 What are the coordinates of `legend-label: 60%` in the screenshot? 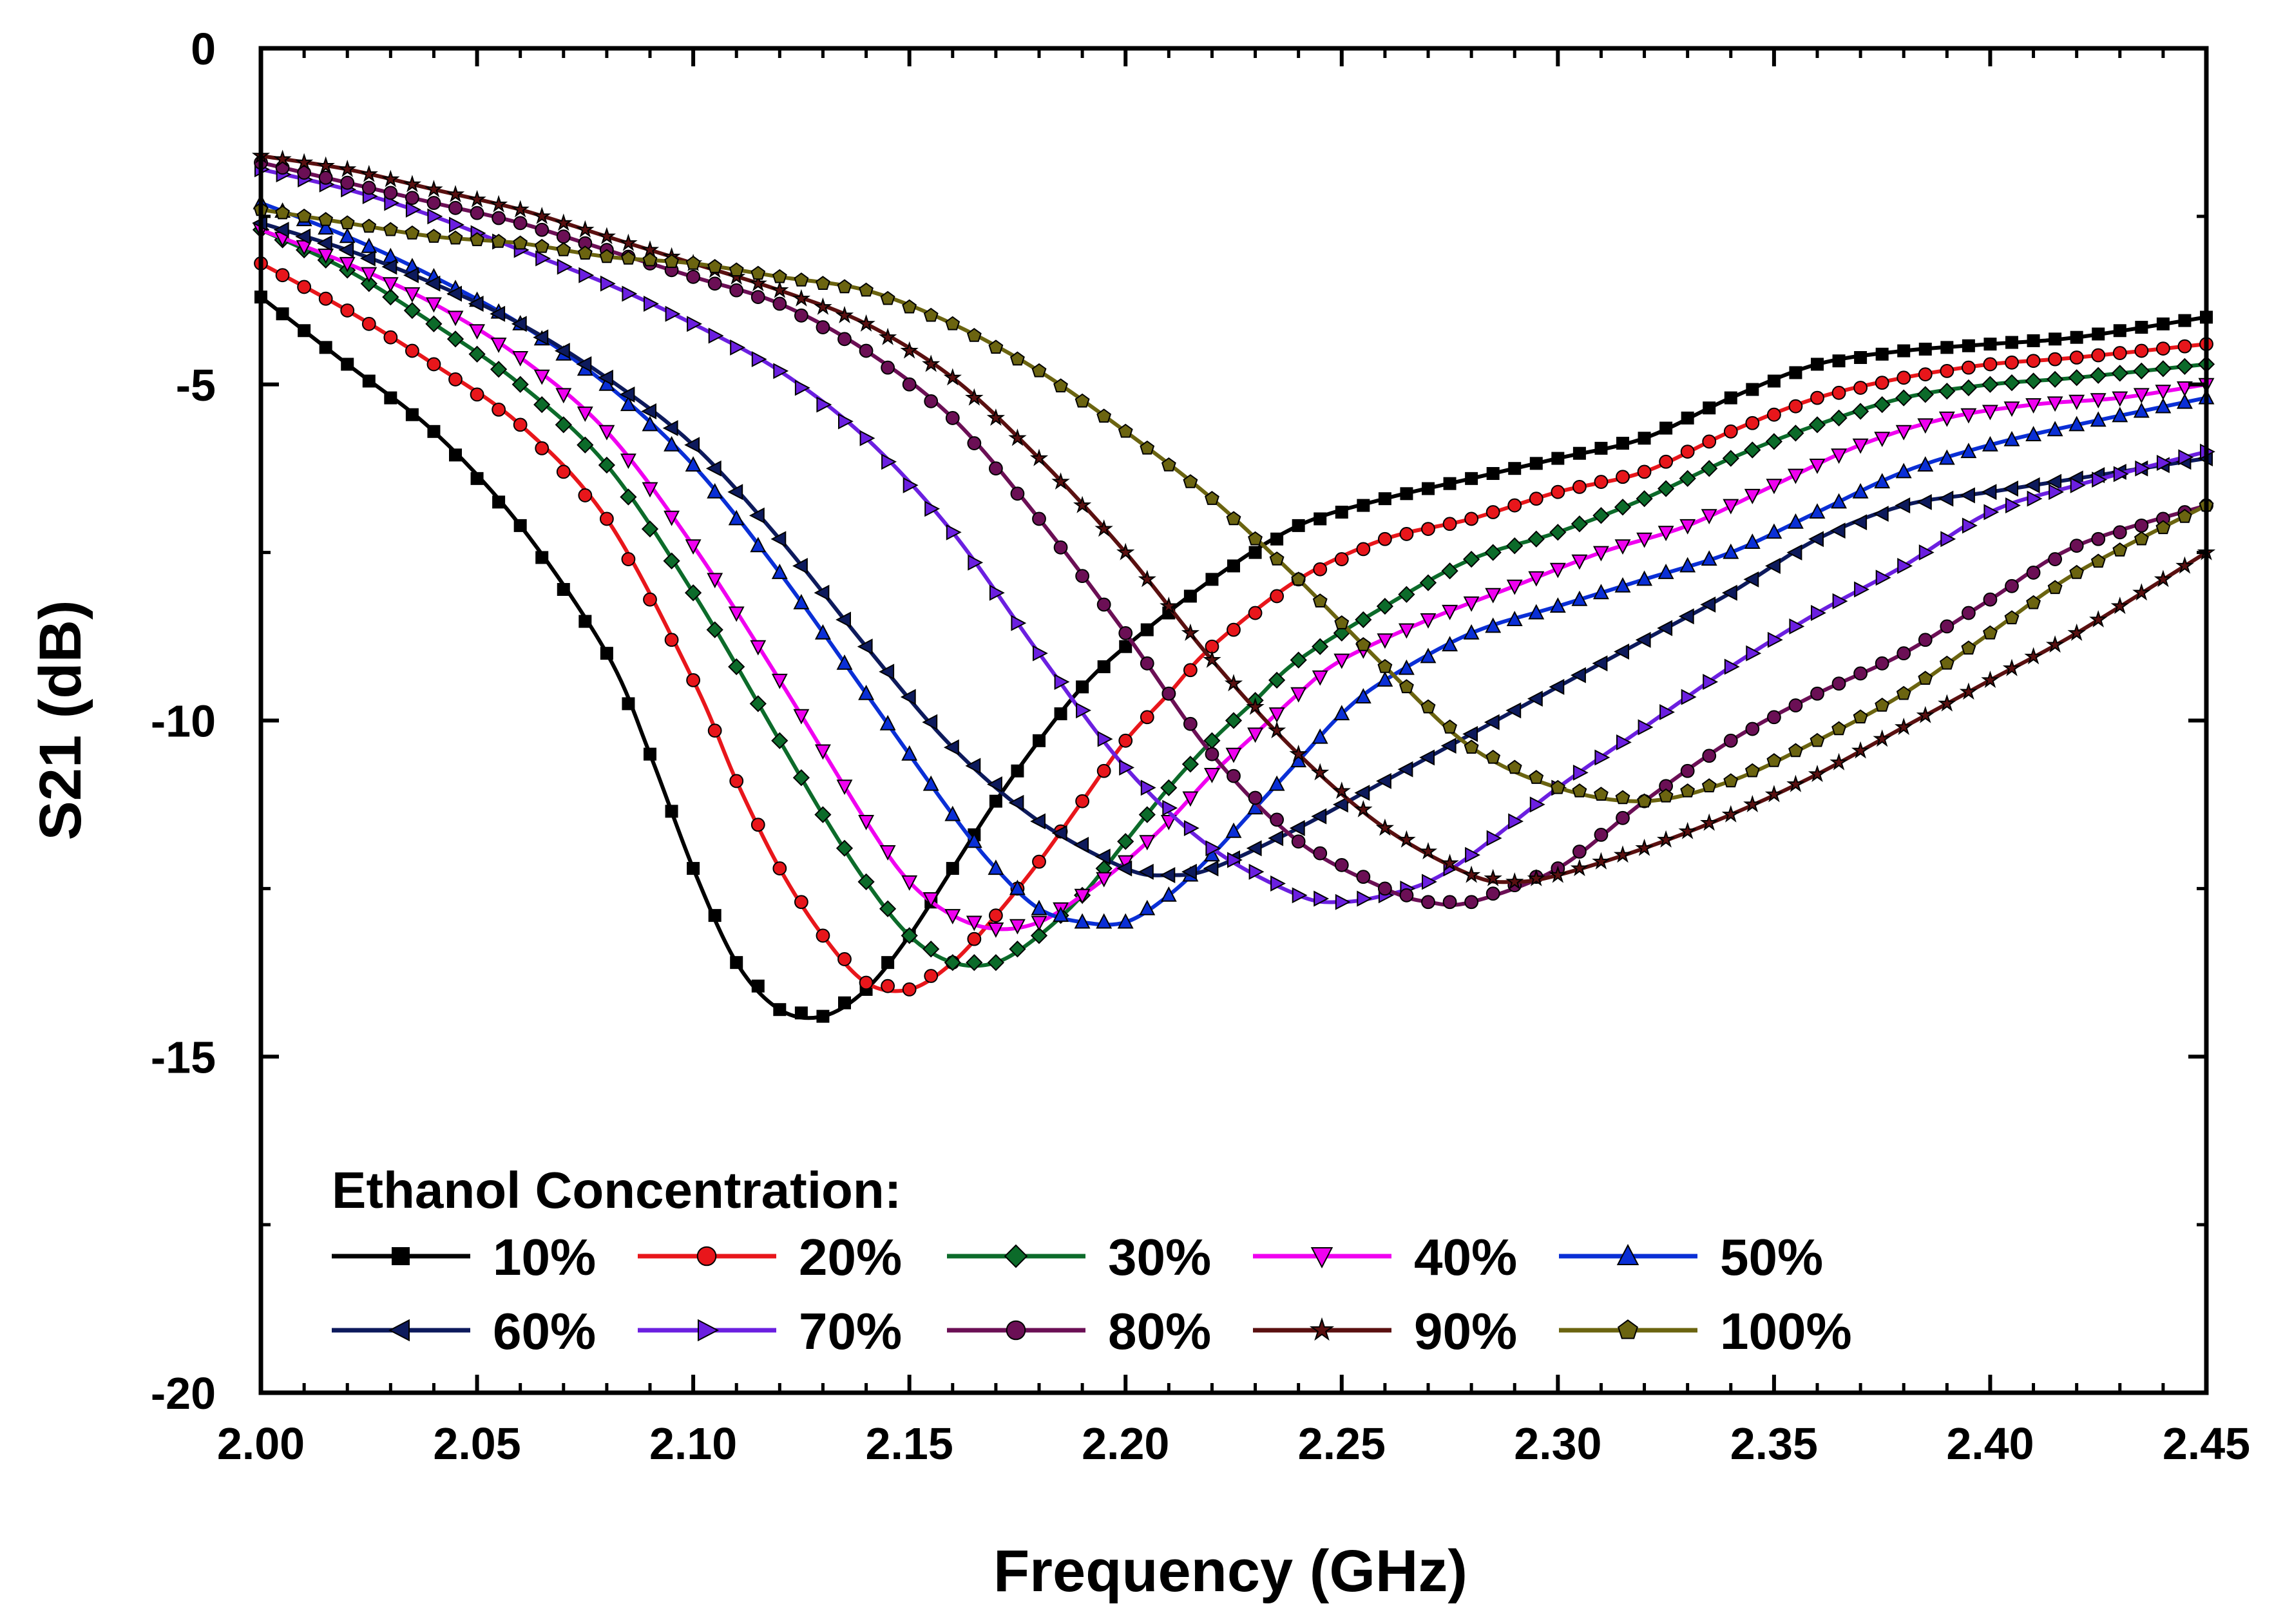 It's located at (544, 1331).